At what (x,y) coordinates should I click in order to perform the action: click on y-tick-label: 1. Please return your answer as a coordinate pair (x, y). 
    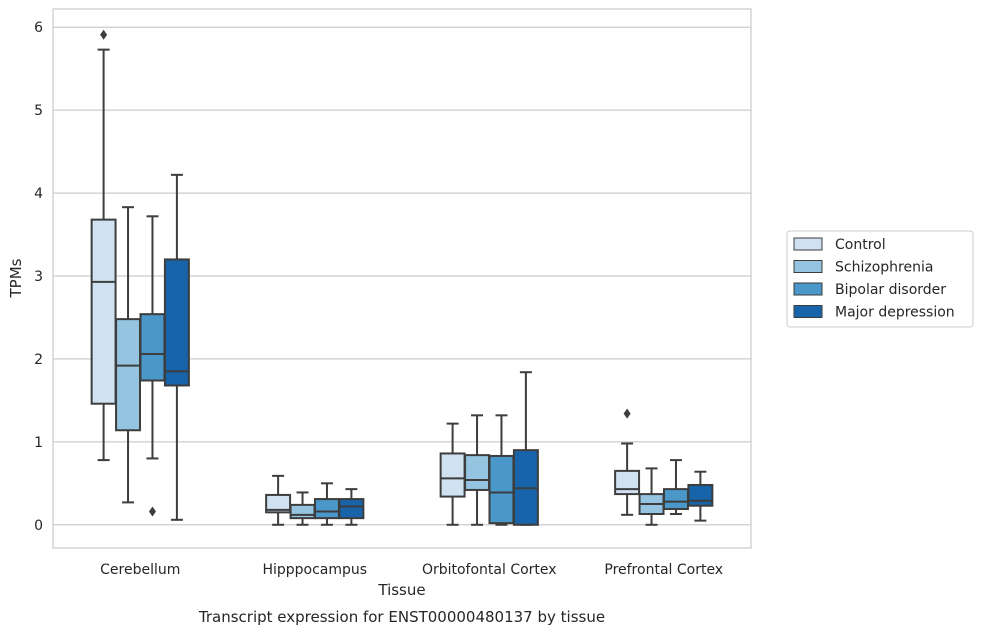
    Looking at the image, I should click on (38, 443).